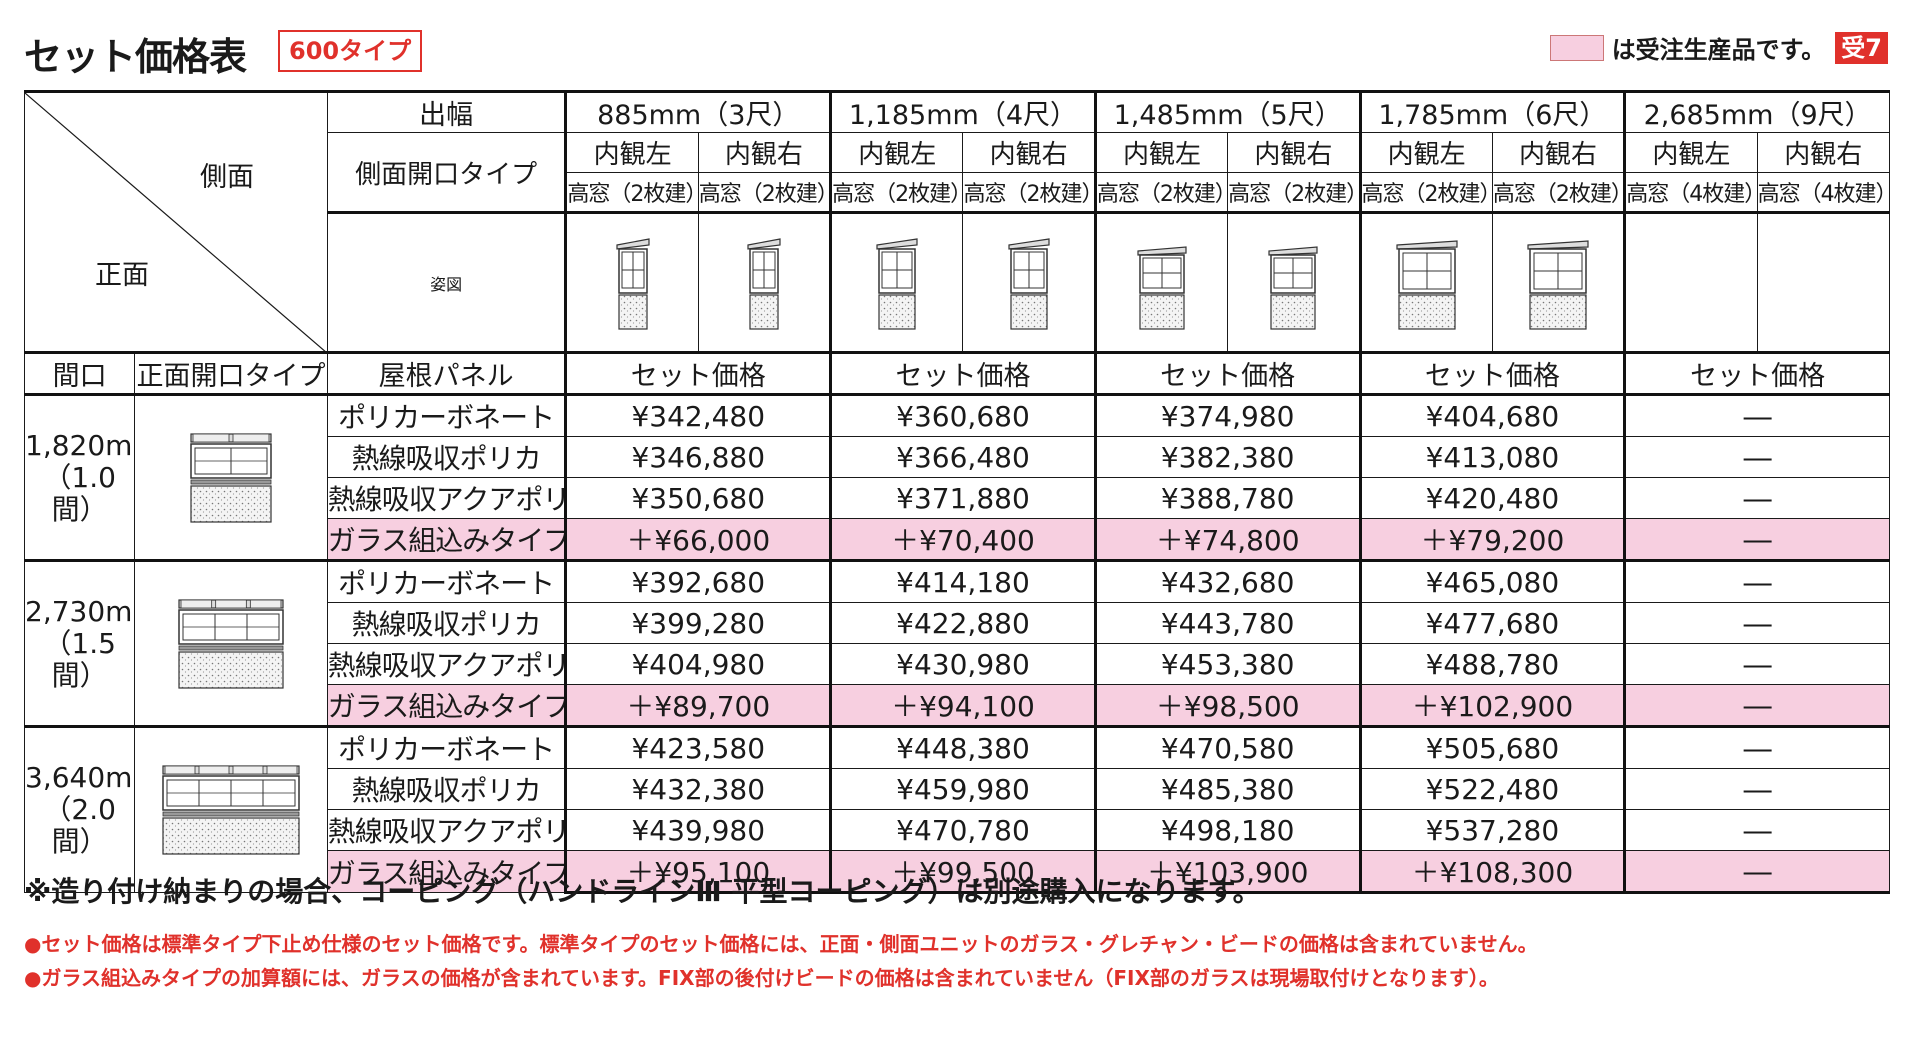  What do you see at coordinates (1227, 664) in the screenshot?
I see `price-cell: ¥453,380` at bounding box center [1227, 664].